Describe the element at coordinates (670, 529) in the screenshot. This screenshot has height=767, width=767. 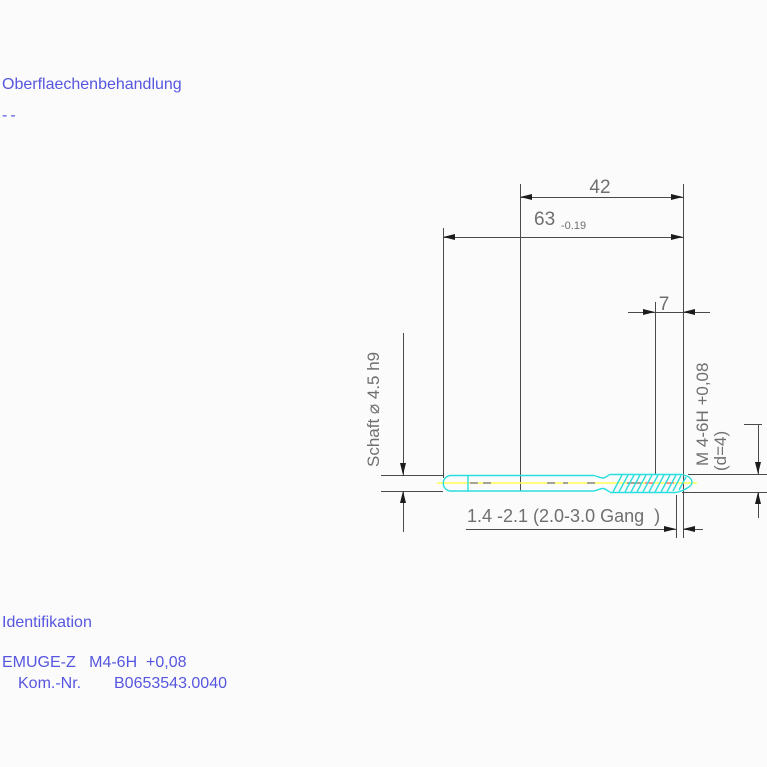
I see `arrow-chamfer-left-icon` at that location.